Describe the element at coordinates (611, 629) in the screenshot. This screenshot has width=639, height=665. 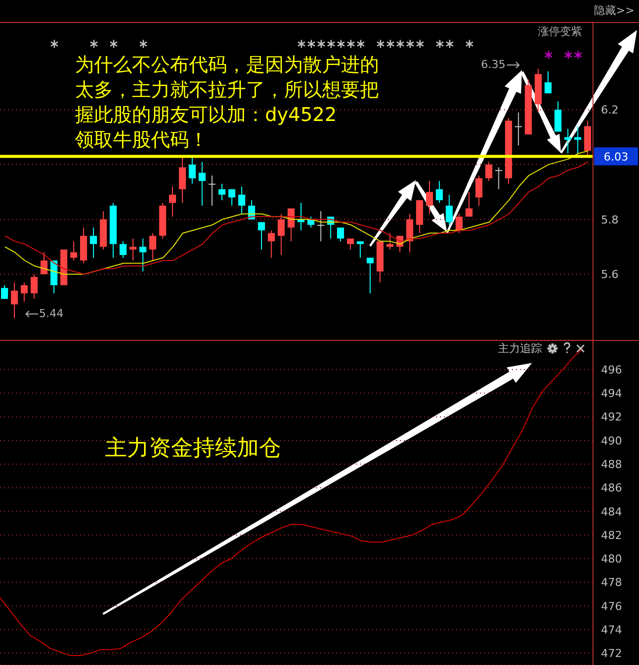
I see `y-tick-label: 474` at that location.